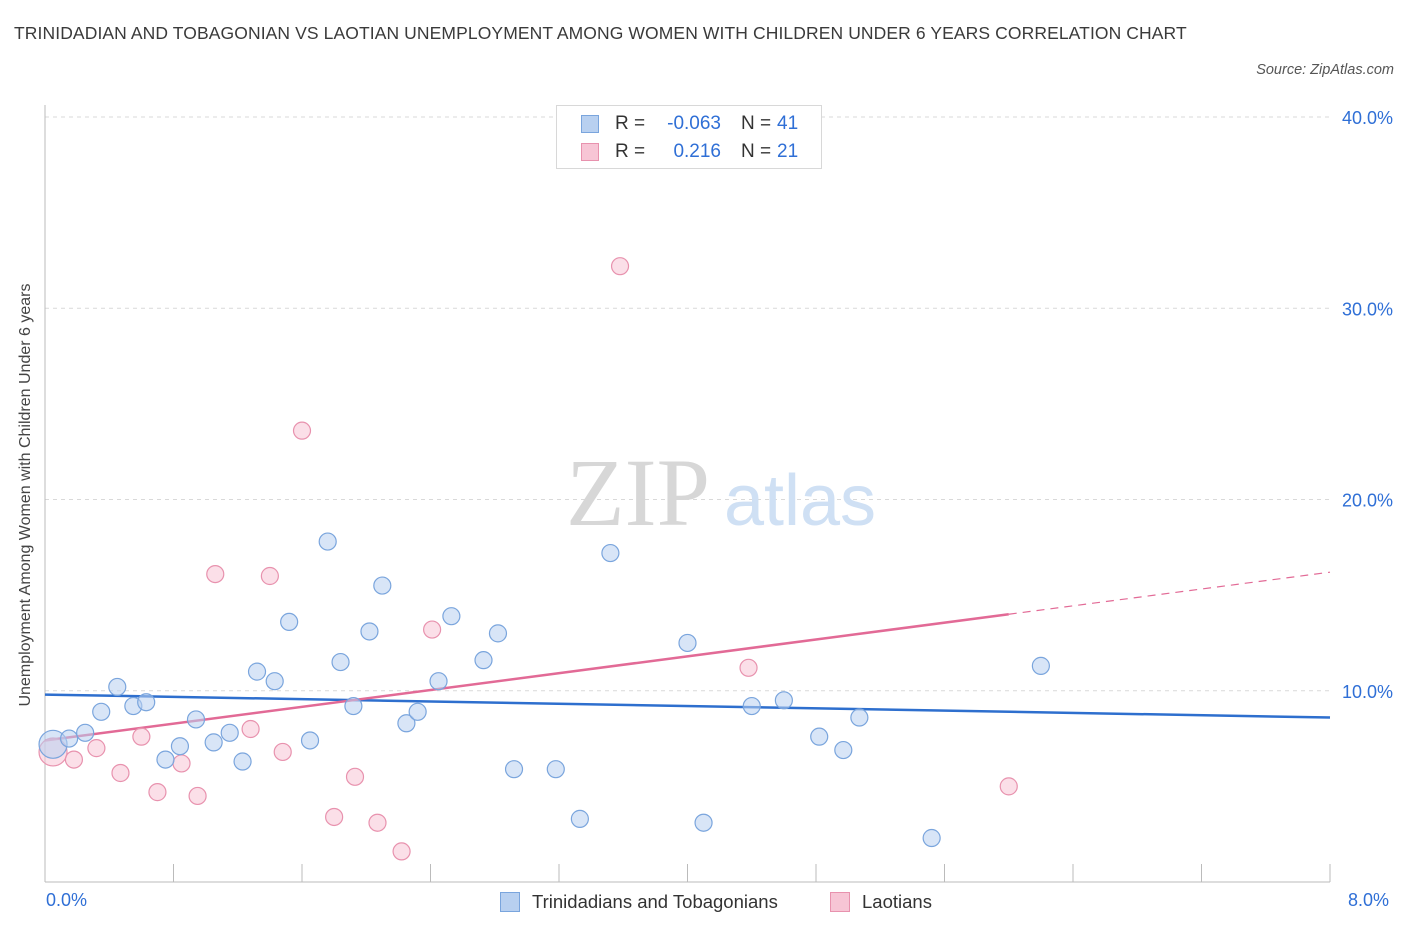 Image resolution: width=1406 pixels, height=930 pixels. I want to click on bottom-legend-laotians: Laotians, so click(881, 902).